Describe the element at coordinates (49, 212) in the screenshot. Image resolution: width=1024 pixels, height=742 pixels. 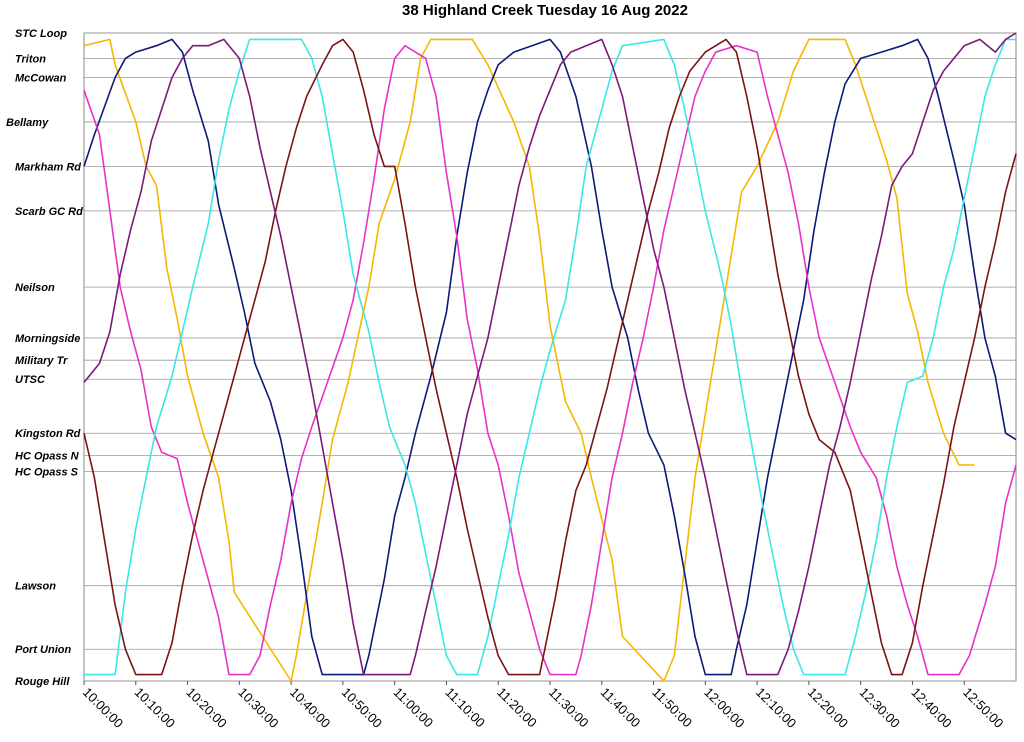
I see `stop-label: Scarb GC Rd` at that location.